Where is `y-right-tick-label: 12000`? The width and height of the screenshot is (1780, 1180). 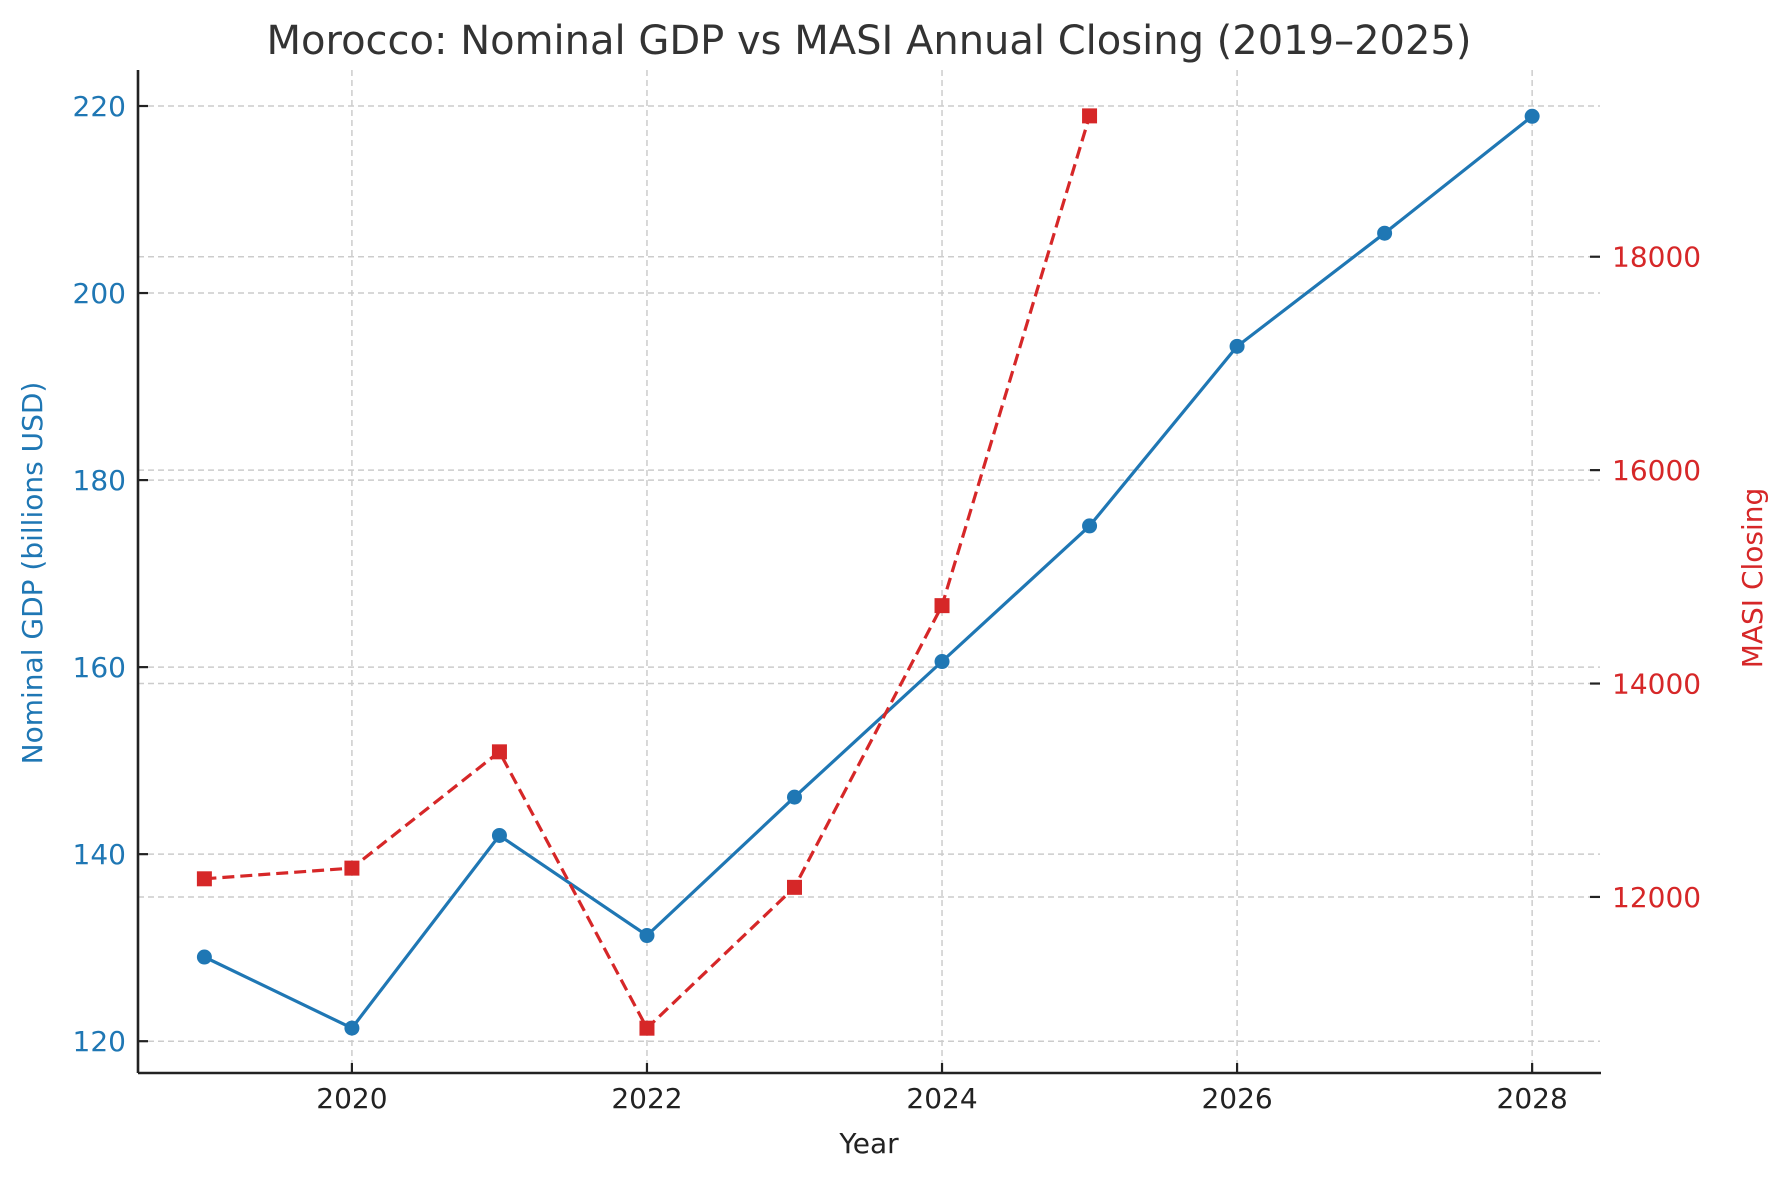 y-right-tick-label: 12000 is located at coordinates (1656, 897).